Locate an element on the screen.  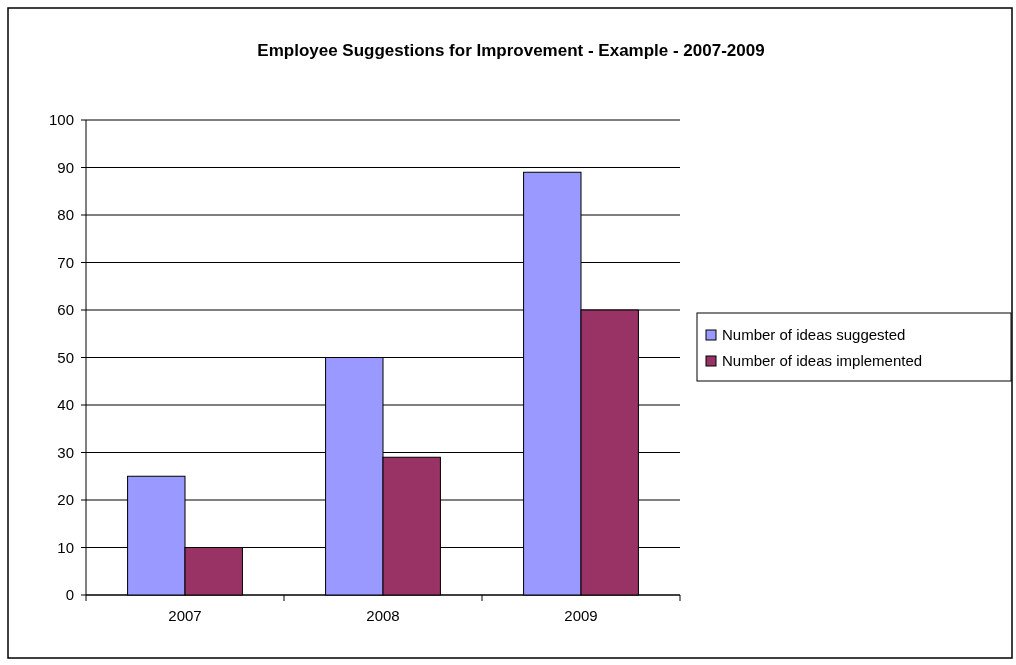
legend-label: Number of ideas suggested is located at coordinates (814, 335).